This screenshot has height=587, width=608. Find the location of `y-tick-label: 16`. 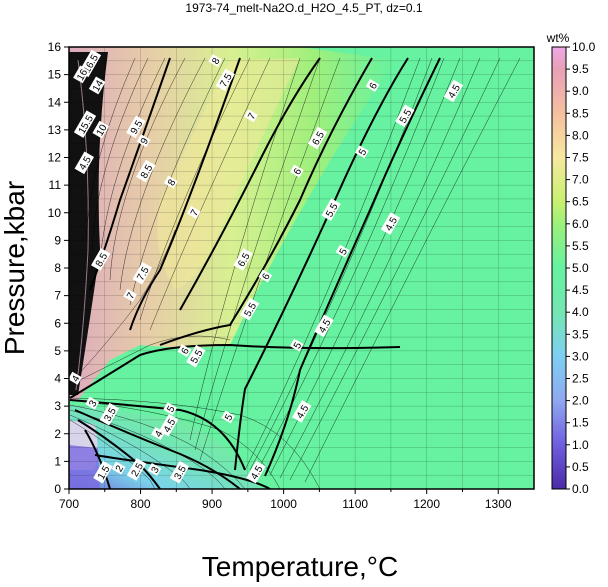

y-tick-label: 16 is located at coordinates (55, 47).